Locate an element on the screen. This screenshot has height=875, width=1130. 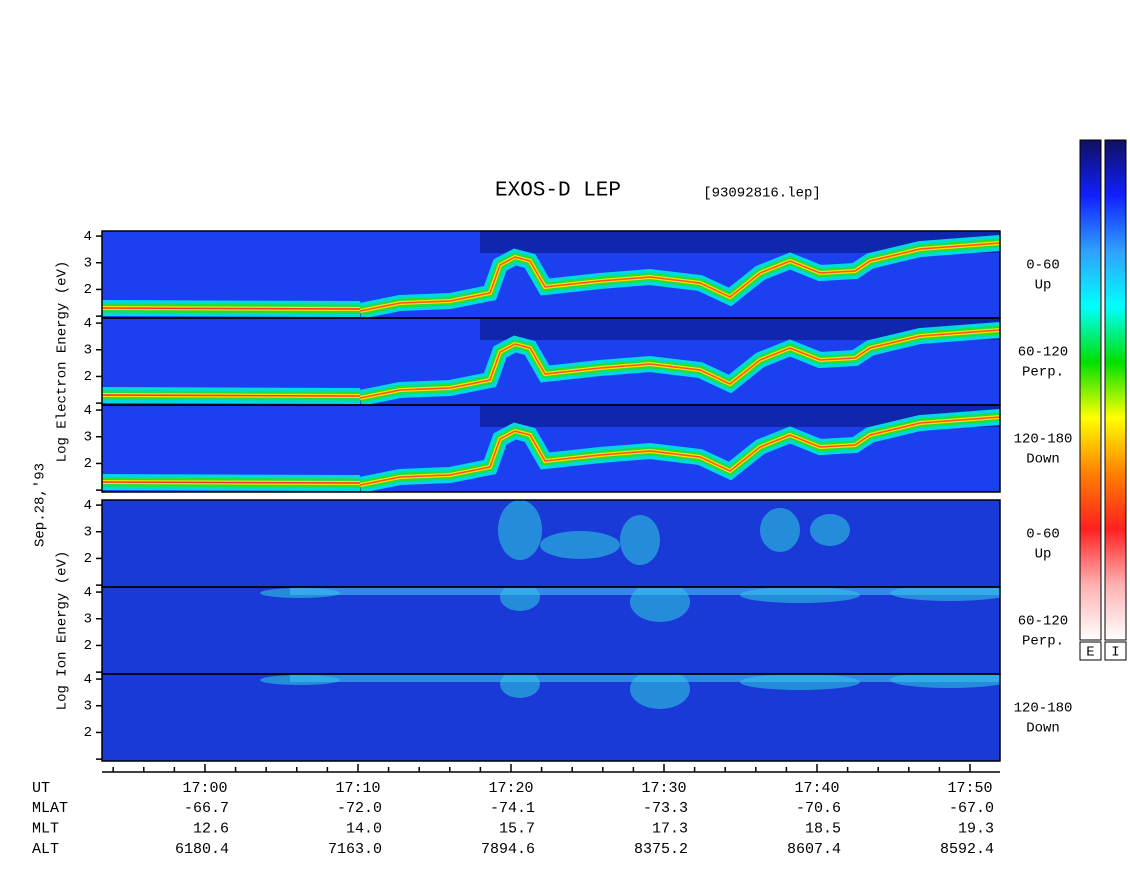
colorbar-label: E is located at coordinates (1090, 653).